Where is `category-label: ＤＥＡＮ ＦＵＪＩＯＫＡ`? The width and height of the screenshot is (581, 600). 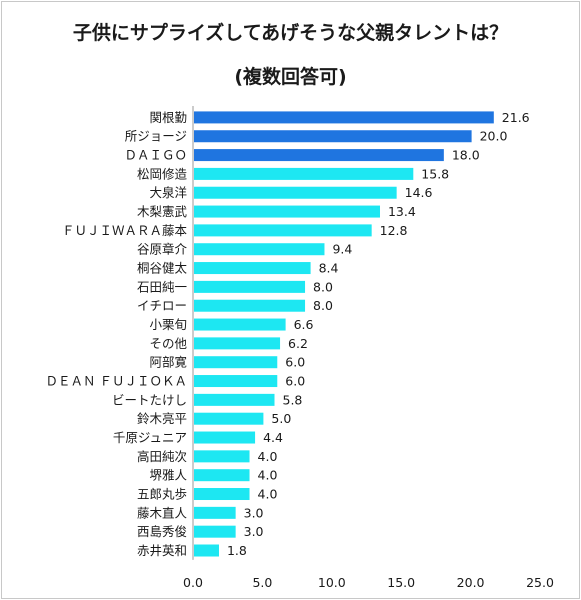
category-label: ＤＥＡＮ ＦＵＪＩＯＫＡ is located at coordinates (116, 381).